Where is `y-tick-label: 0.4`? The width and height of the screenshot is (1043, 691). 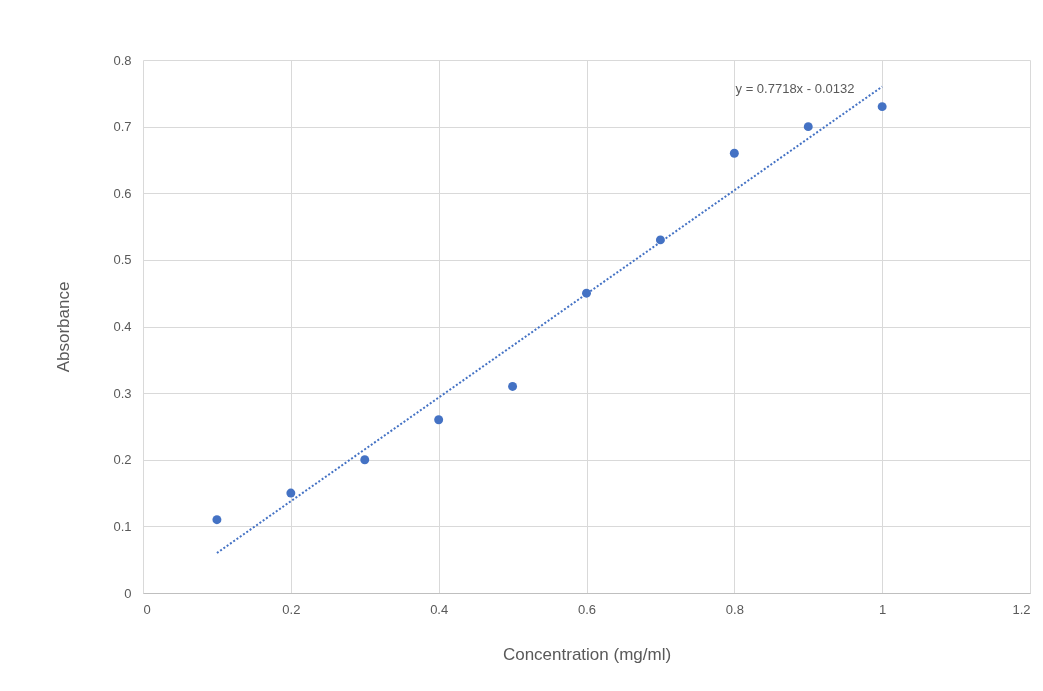 y-tick-label: 0.4 is located at coordinates (122, 326).